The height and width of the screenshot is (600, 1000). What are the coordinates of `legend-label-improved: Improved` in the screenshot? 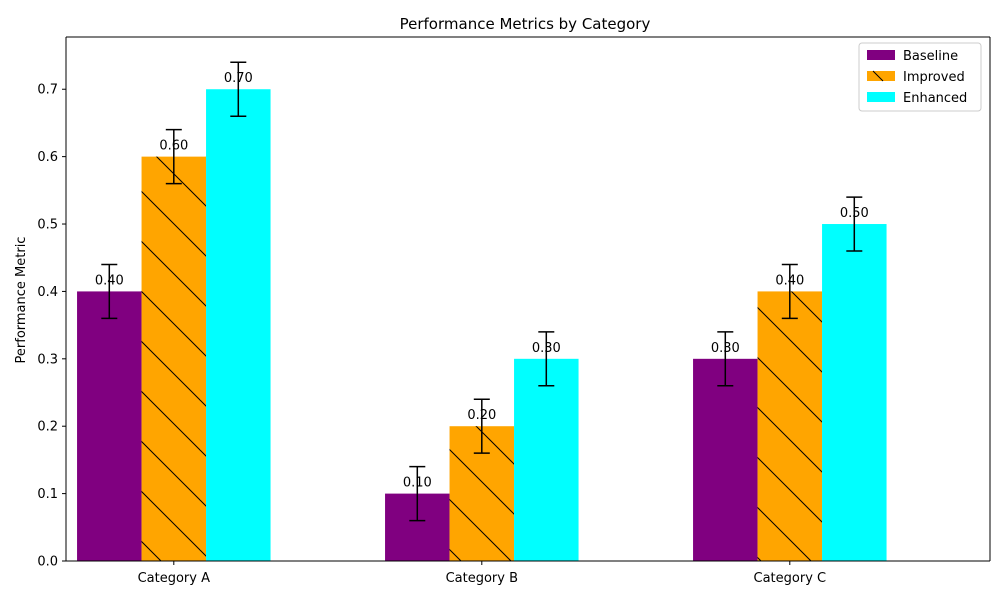 It's located at (934, 77).